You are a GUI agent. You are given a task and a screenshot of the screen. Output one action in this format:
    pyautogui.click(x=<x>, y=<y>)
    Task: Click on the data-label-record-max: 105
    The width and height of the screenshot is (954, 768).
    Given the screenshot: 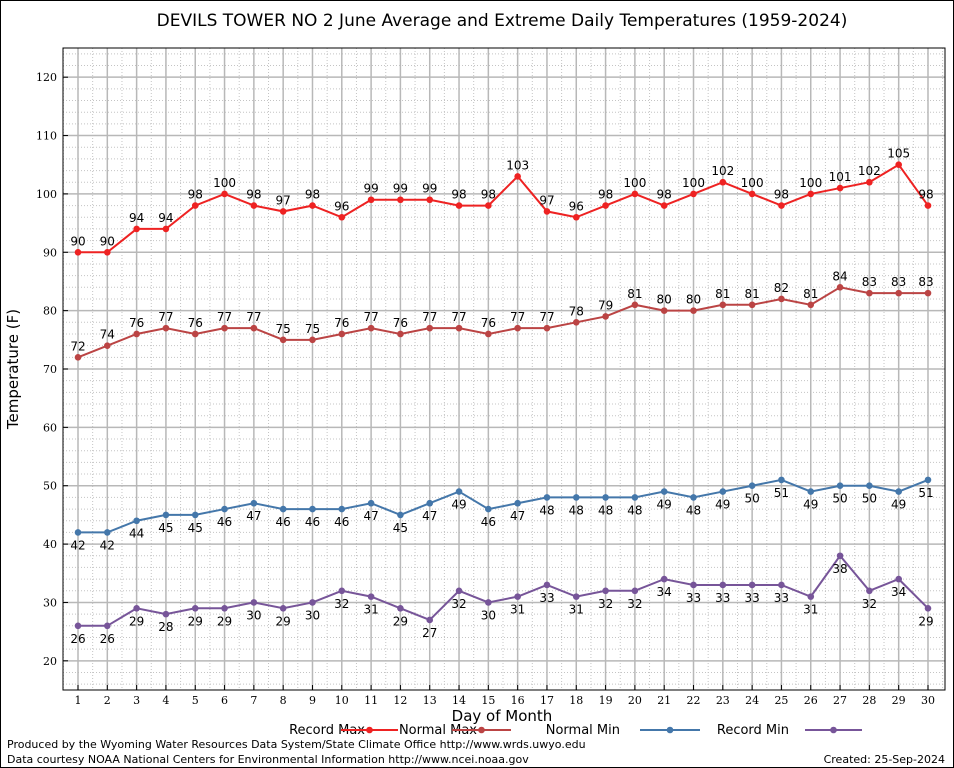 What is the action you would take?
    pyautogui.click(x=898, y=154)
    